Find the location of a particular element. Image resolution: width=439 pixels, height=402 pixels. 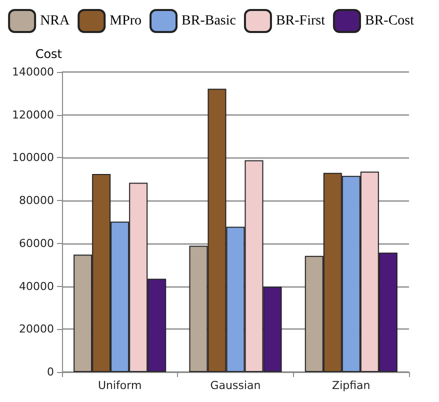

x-tick-label: Uniform is located at coordinates (120, 385).